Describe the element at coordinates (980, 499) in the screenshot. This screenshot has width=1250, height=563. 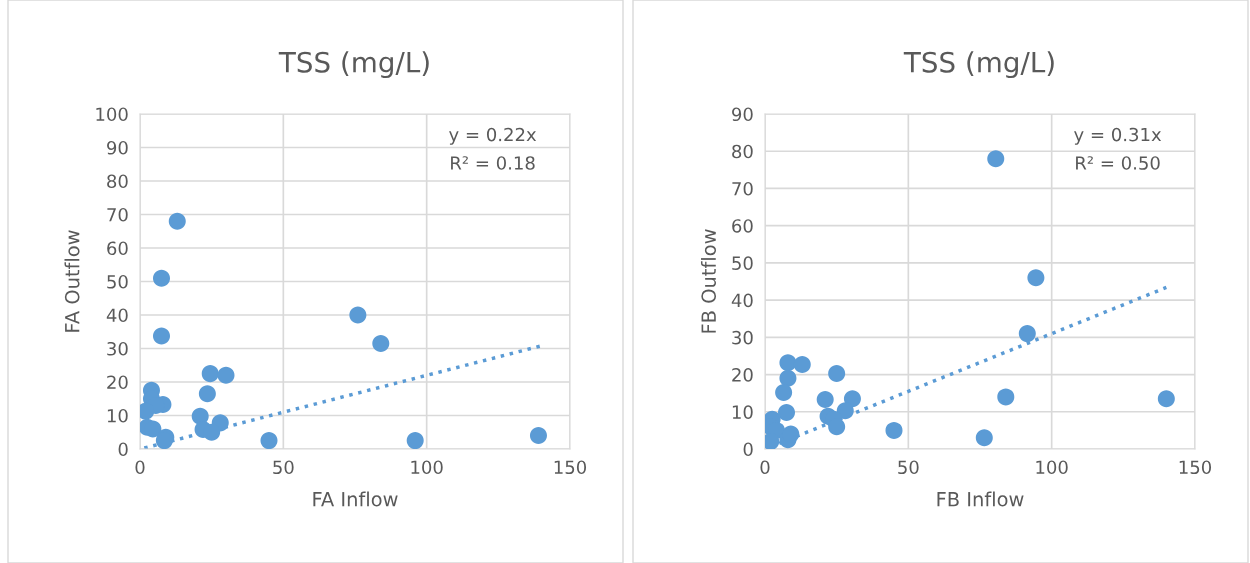
I see `x-axis-title: FB Inflow` at that location.